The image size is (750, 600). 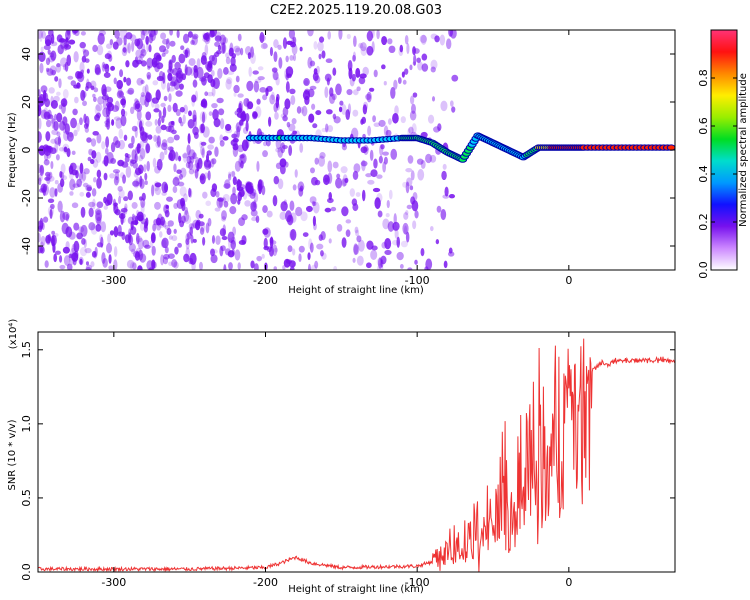 What do you see at coordinates (460, 147) in the screenshot?
I see `spectrogram-ridge` at bounding box center [460, 147].